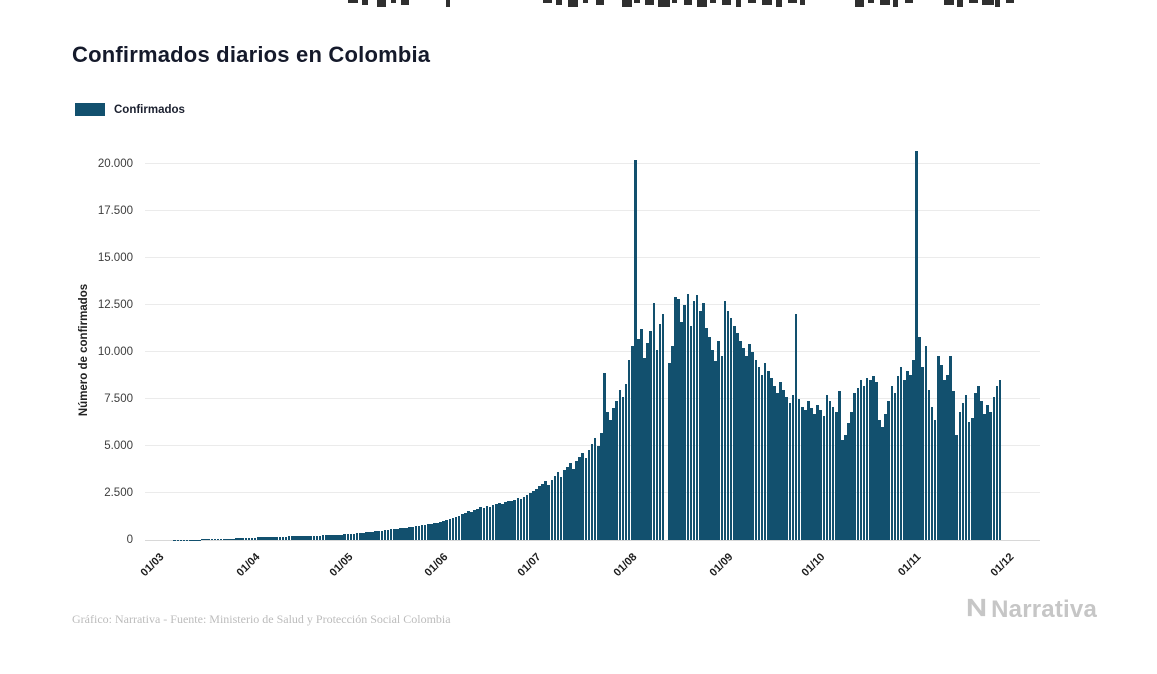 Image resolution: width=1157 pixels, height=674 pixels. What do you see at coordinates (251, 54) in the screenshot?
I see `chart-title: Confirmados diarios en Colombia` at bounding box center [251, 54].